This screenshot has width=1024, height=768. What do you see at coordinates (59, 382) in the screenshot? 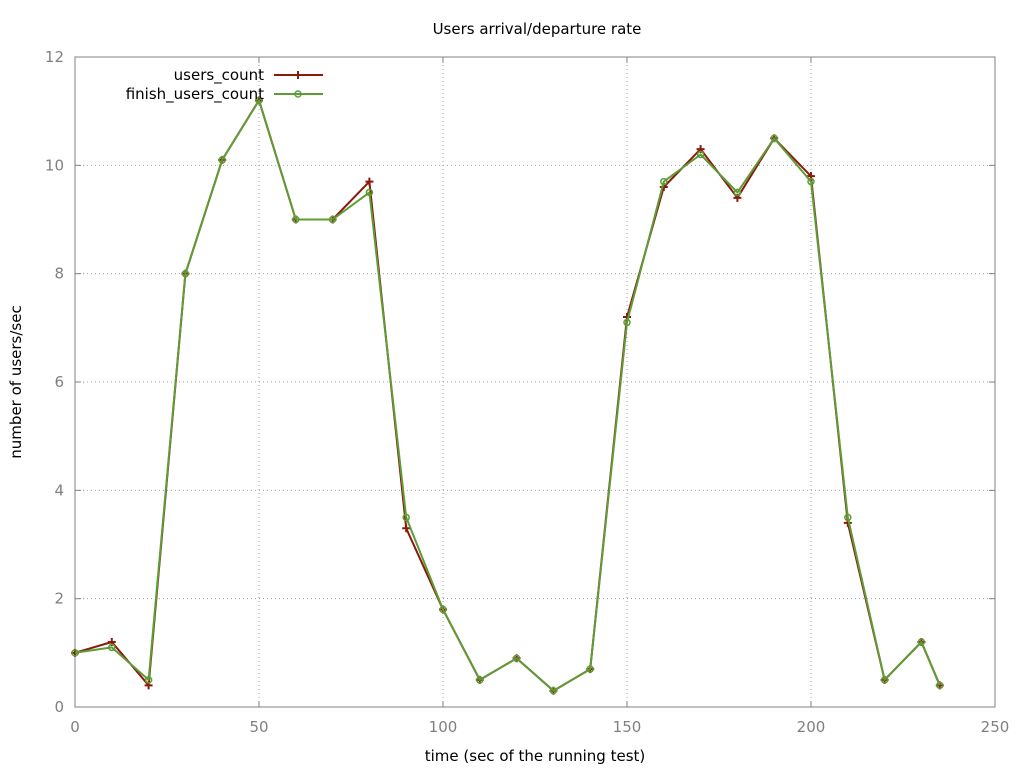
I see `y-tick-label: 6` at bounding box center [59, 382].